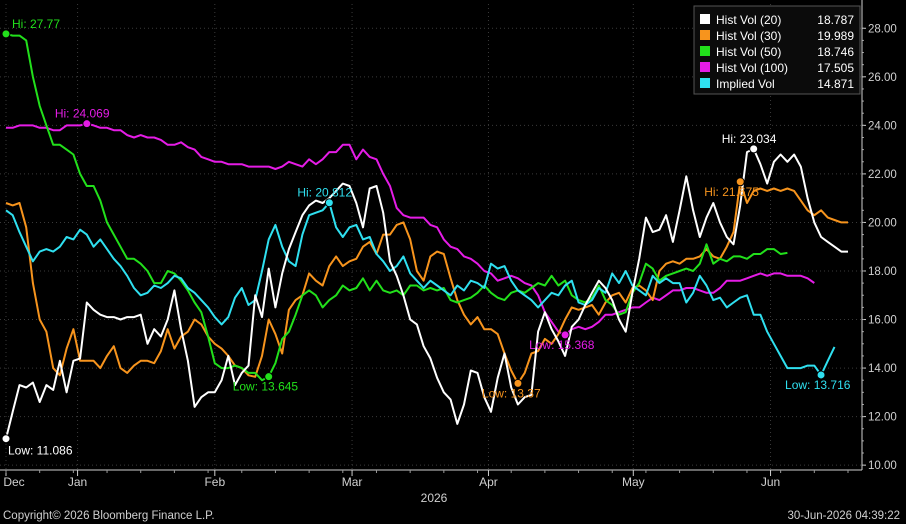 The width and height of the screenshot is (906, 524). What do you see at coordinates (882, 29) in the screenshot?
I see `y-tick-label: 28.00` at bounding box center [882, 29].